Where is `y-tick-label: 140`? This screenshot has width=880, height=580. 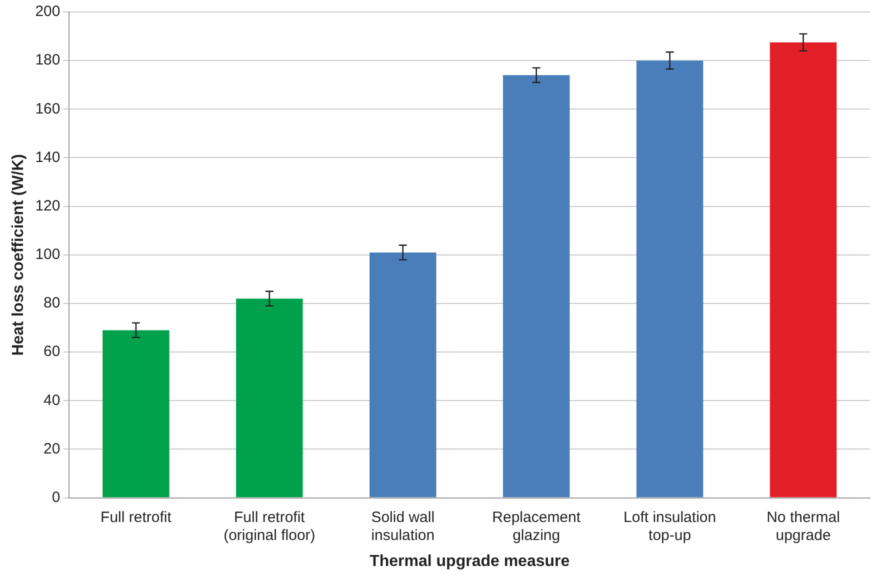 y-tick-label: 140 is located at coordinates (47, 157).